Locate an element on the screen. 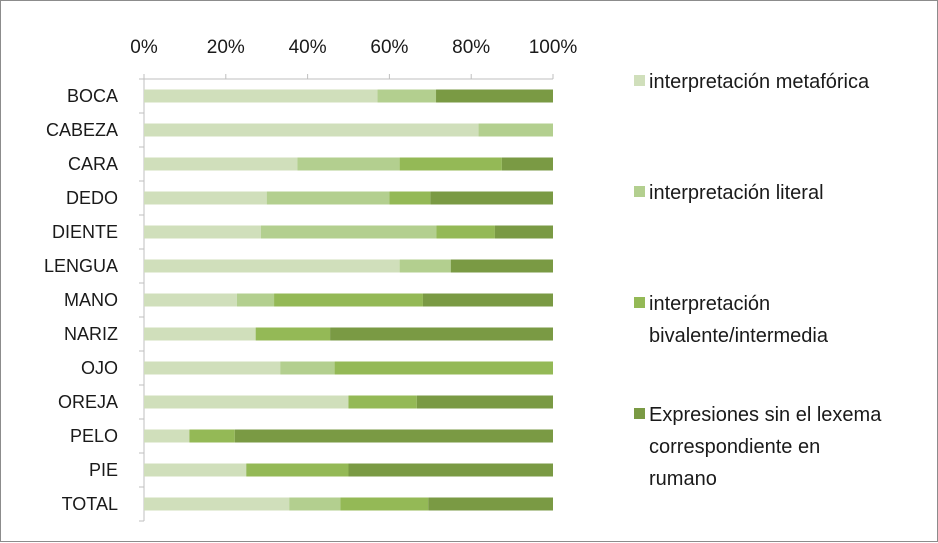 This screenshot has height=543, width=938. x-tick-label: 40% is located at coordinates (308, 47).